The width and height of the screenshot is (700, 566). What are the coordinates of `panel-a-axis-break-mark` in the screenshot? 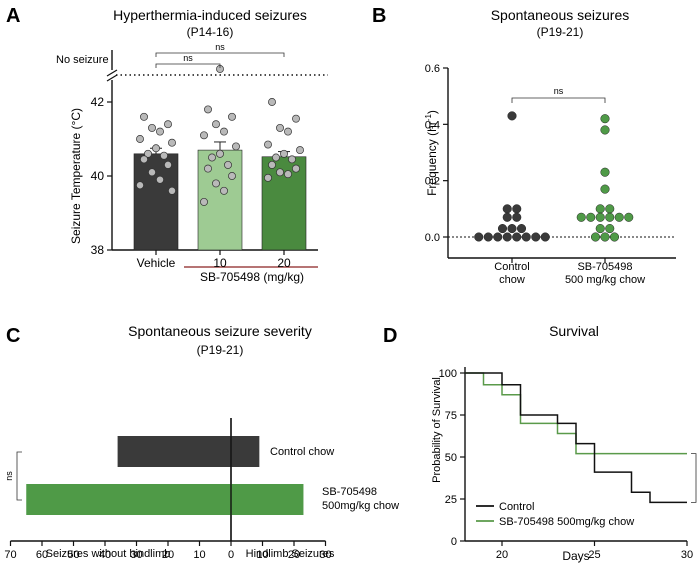 It's located at (112, 73).